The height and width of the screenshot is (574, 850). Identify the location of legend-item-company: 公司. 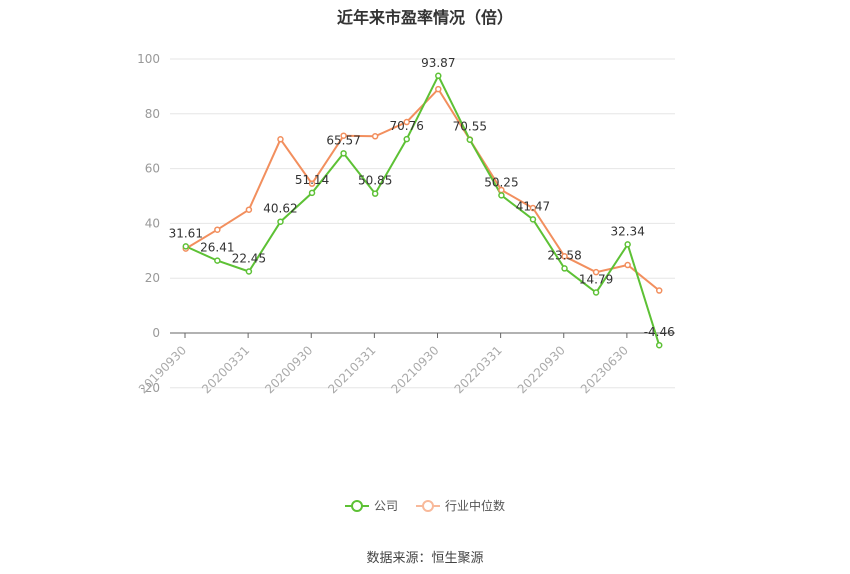
(371, 505).